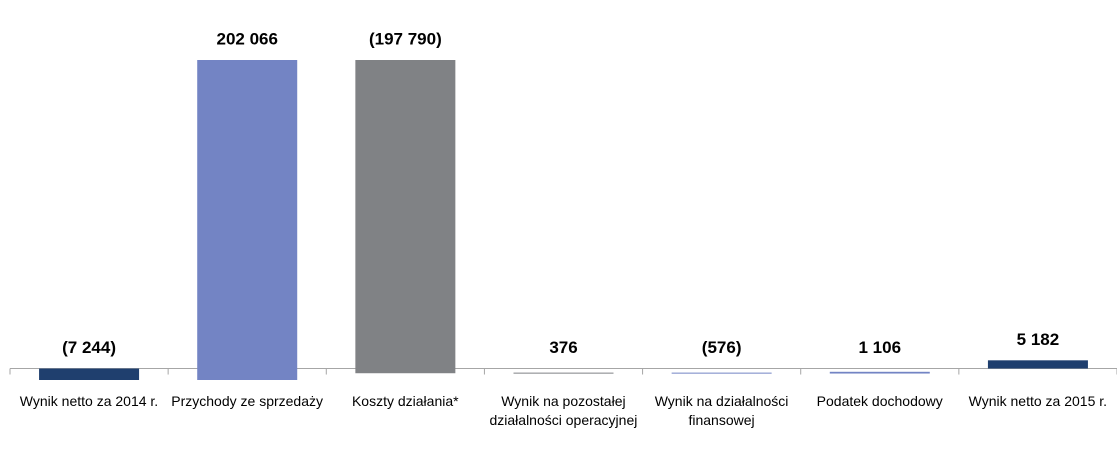 This screenshot has width=1117, height=452. Describe the element at coordinates (246, 38) in the screenshot. I see `value-label: 202 066` at that location.